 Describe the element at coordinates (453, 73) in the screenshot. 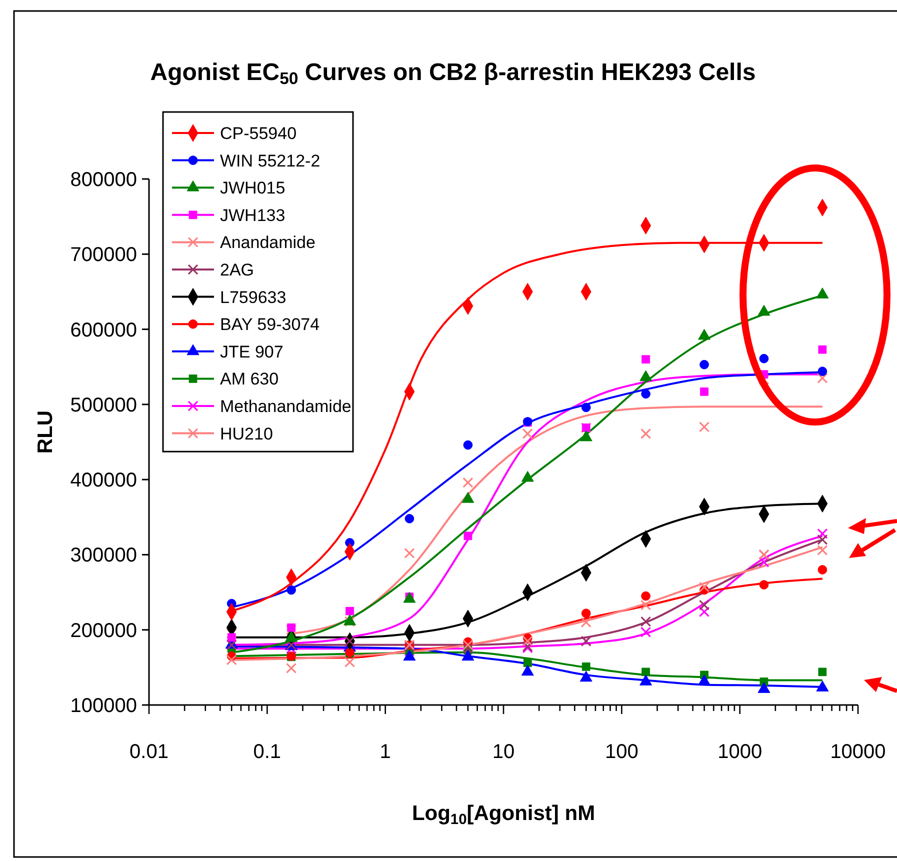

I see `chart-title: Agonist EC$_{50}$ Curves on CB2 β-arrestin HEK293 Cells` at that location.